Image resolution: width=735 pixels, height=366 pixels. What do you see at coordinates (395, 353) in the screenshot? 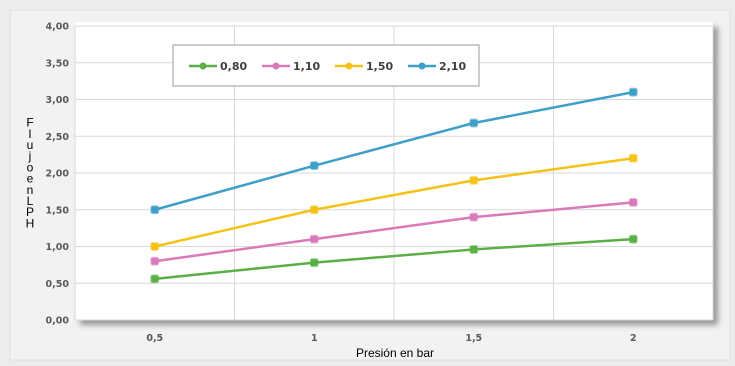
I see `x-axis-title: Presión en bar` at bounding box center [395, 353].